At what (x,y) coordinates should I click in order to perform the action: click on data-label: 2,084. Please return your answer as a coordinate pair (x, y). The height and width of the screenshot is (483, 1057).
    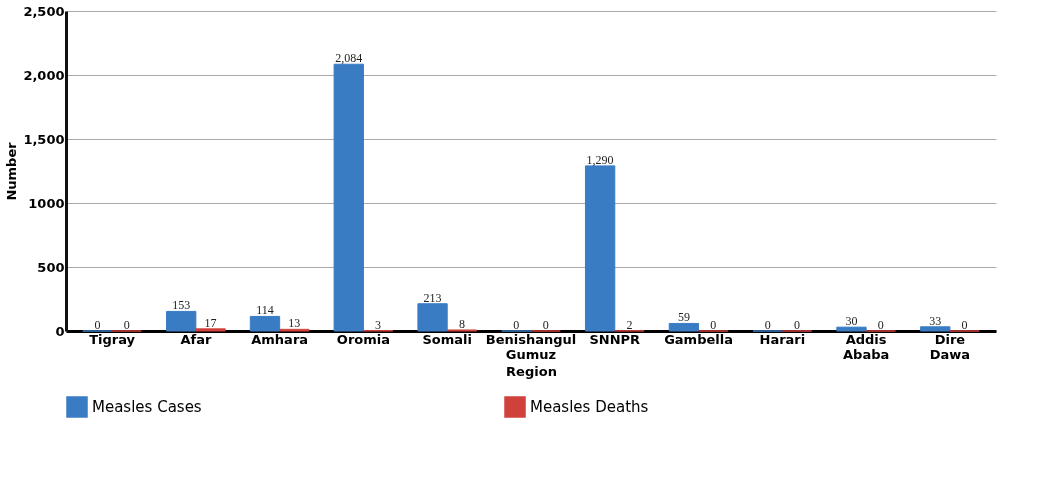
    Looking at the image, I should click on (349, 58).